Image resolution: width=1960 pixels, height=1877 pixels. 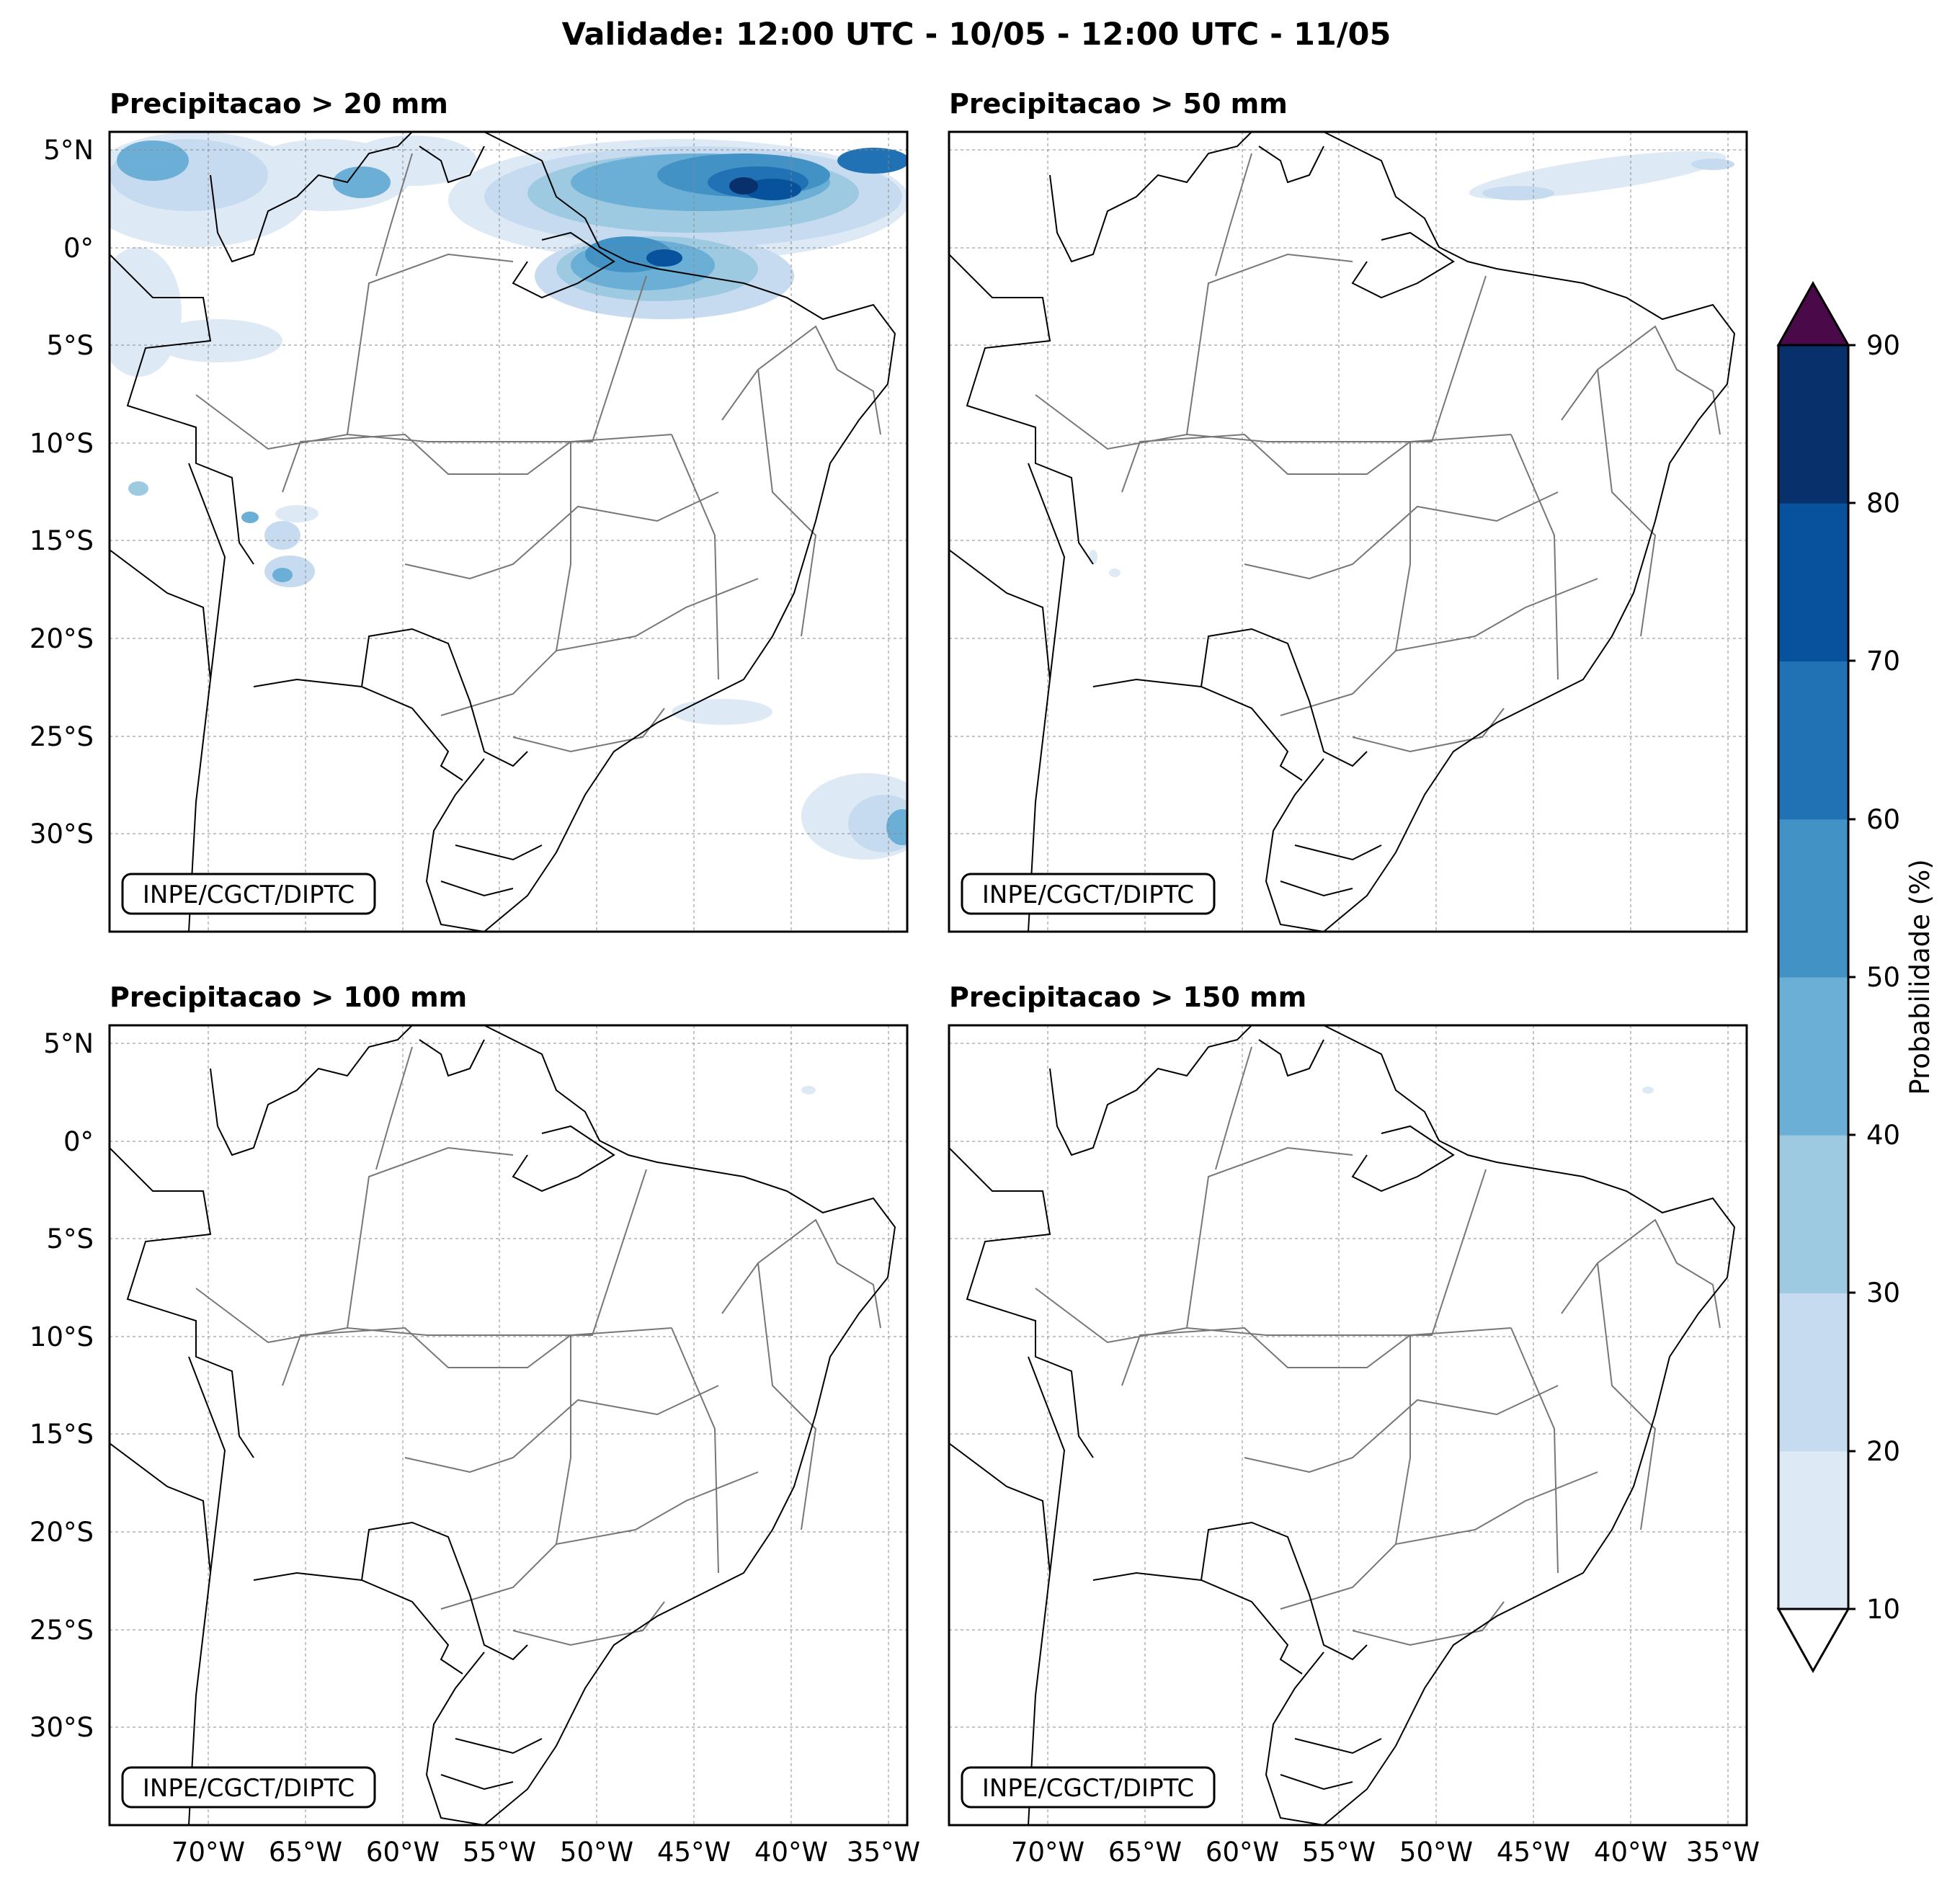 What do you see at coordinates (1883, 819) in the screenshot?
I see `colorbar-tick-label: 60` at bounding box center [1883, 819].